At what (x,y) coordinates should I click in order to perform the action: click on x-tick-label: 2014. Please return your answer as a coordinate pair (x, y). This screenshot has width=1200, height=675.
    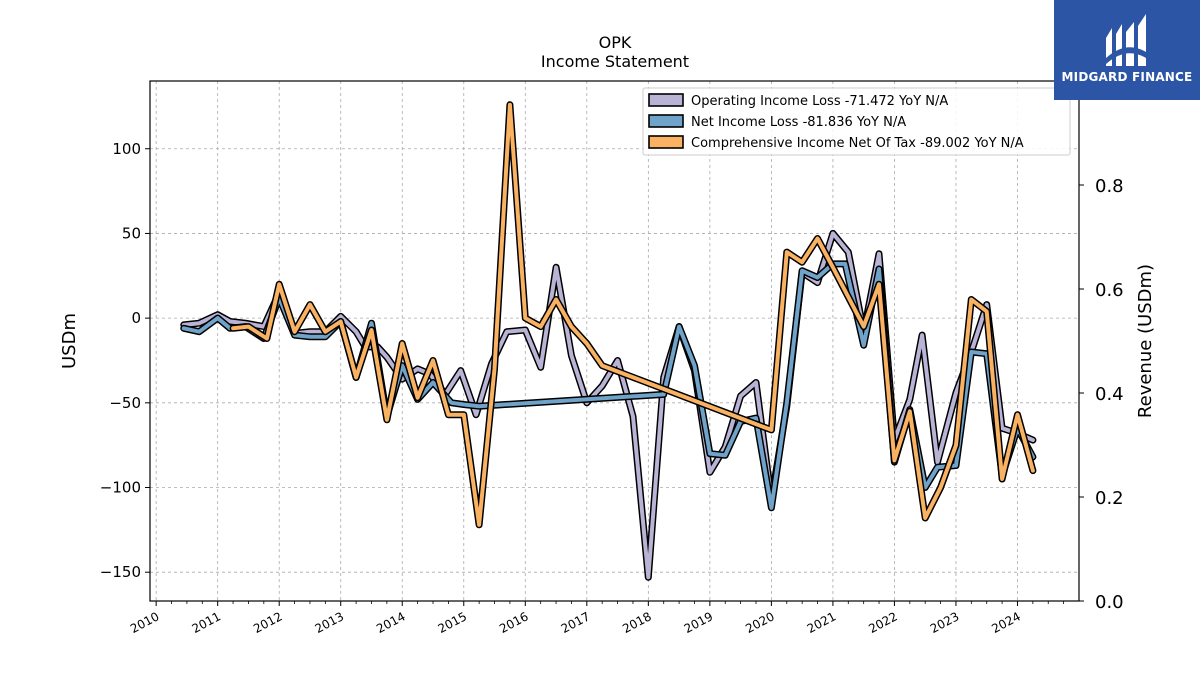
    Looking at the image, I should click on (391, 622).